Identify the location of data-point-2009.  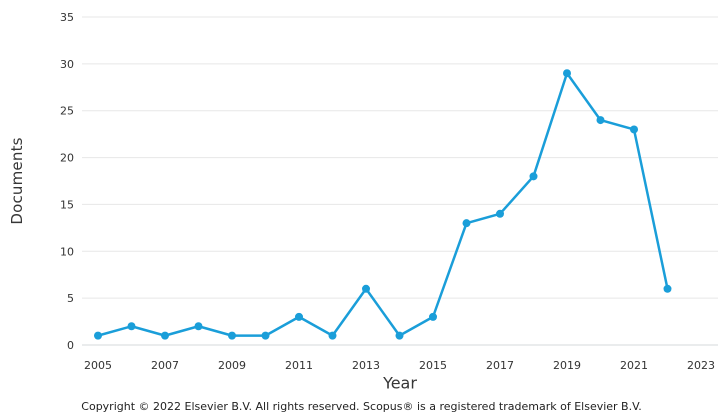
(232, 335).